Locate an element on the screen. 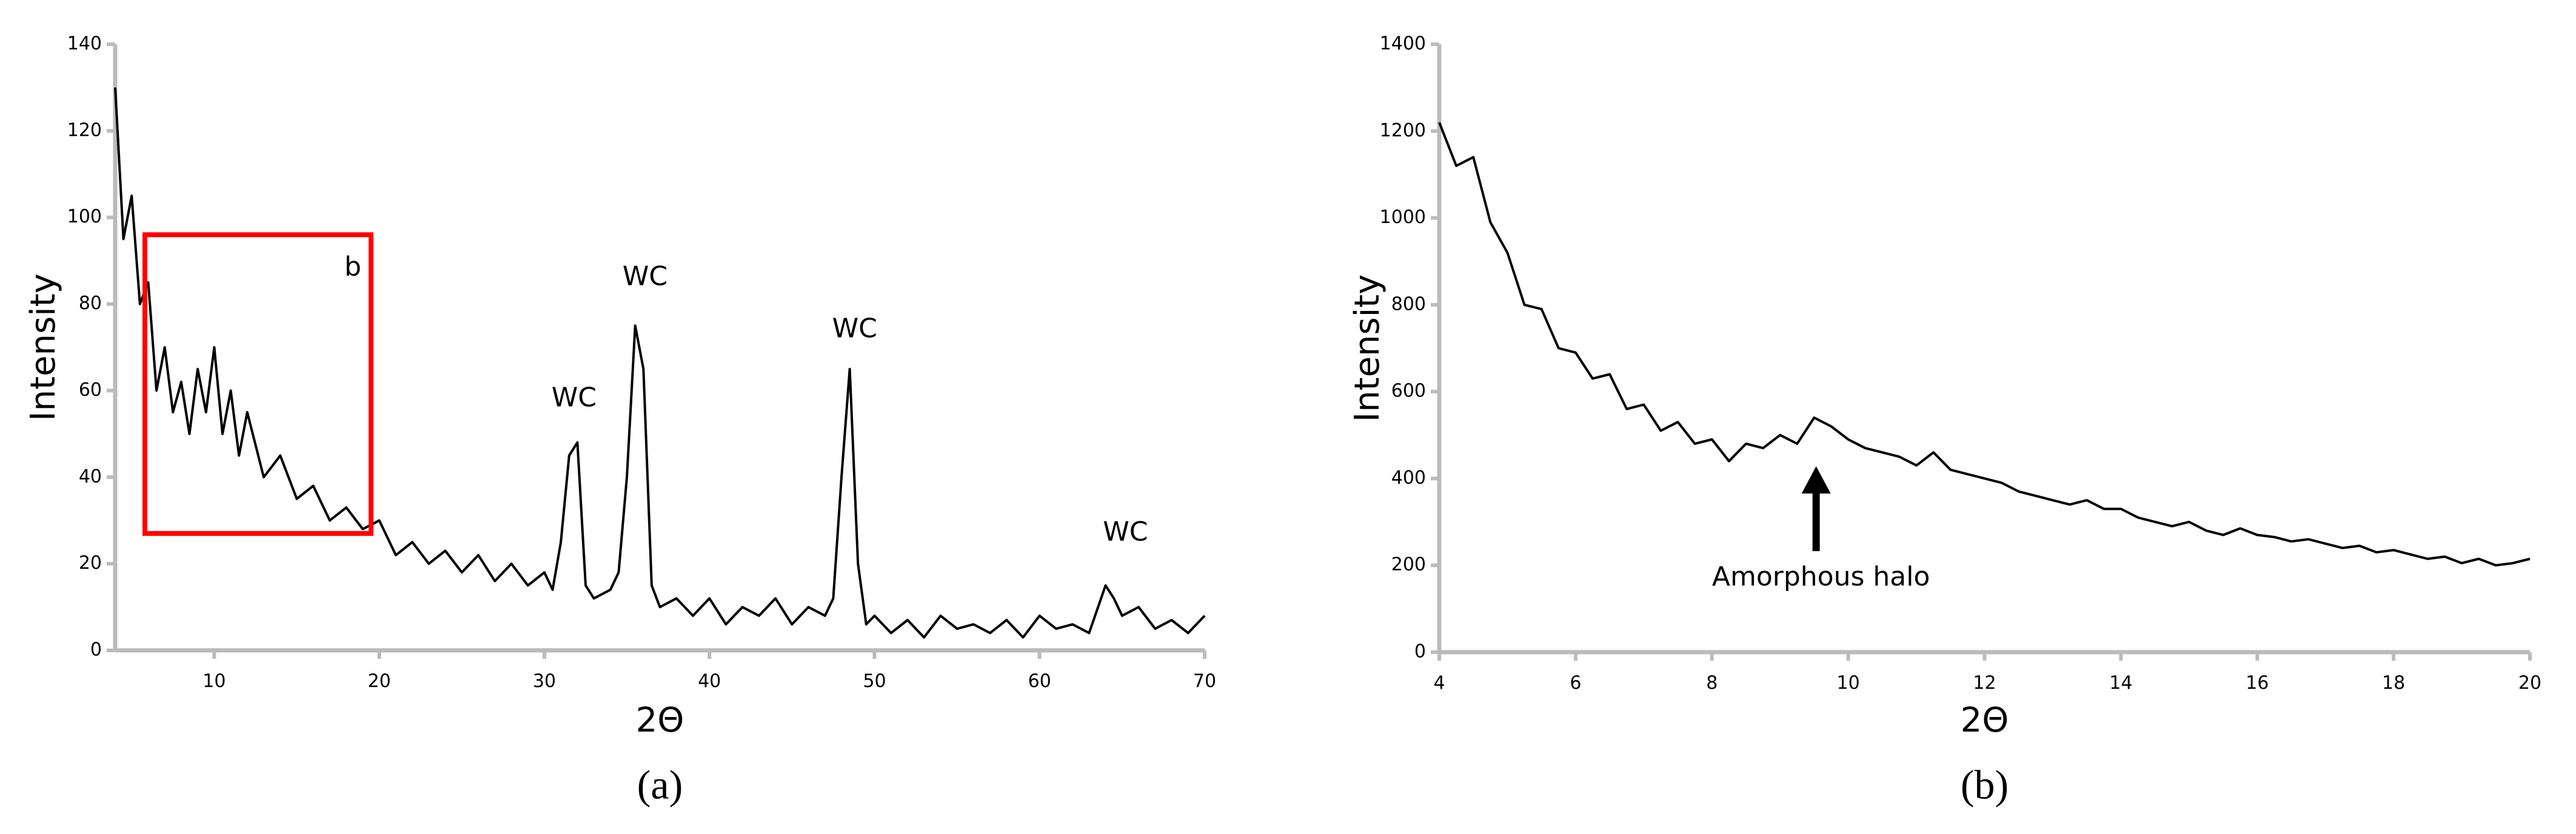  y-tick-label: 120 is located at coordinates (84, 130).